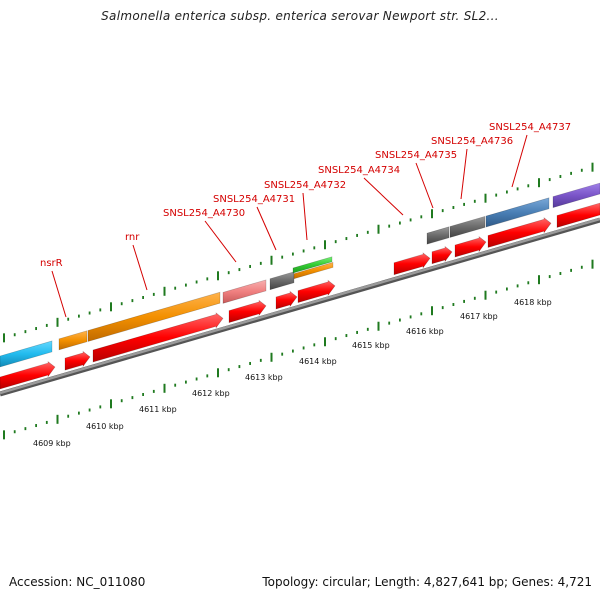 Image resolution: width=600 pixels, height=600 pixels. I want to click on gene-label-a4736: SNSL254_A4736, so click(472, 141).